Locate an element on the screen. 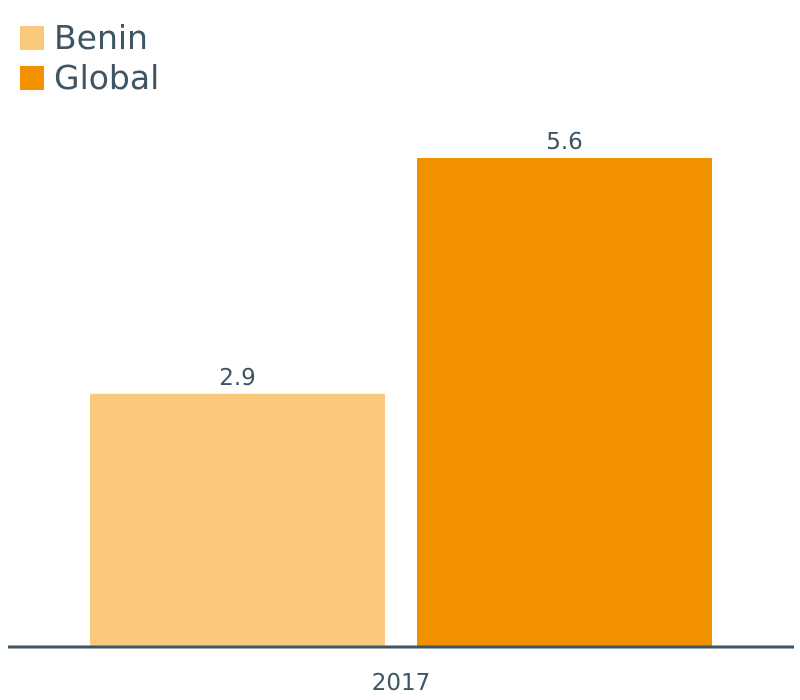 This screenshot has width=800, height=700. x-tick-label-2017: 2017 is located at coordinates (401, 683).